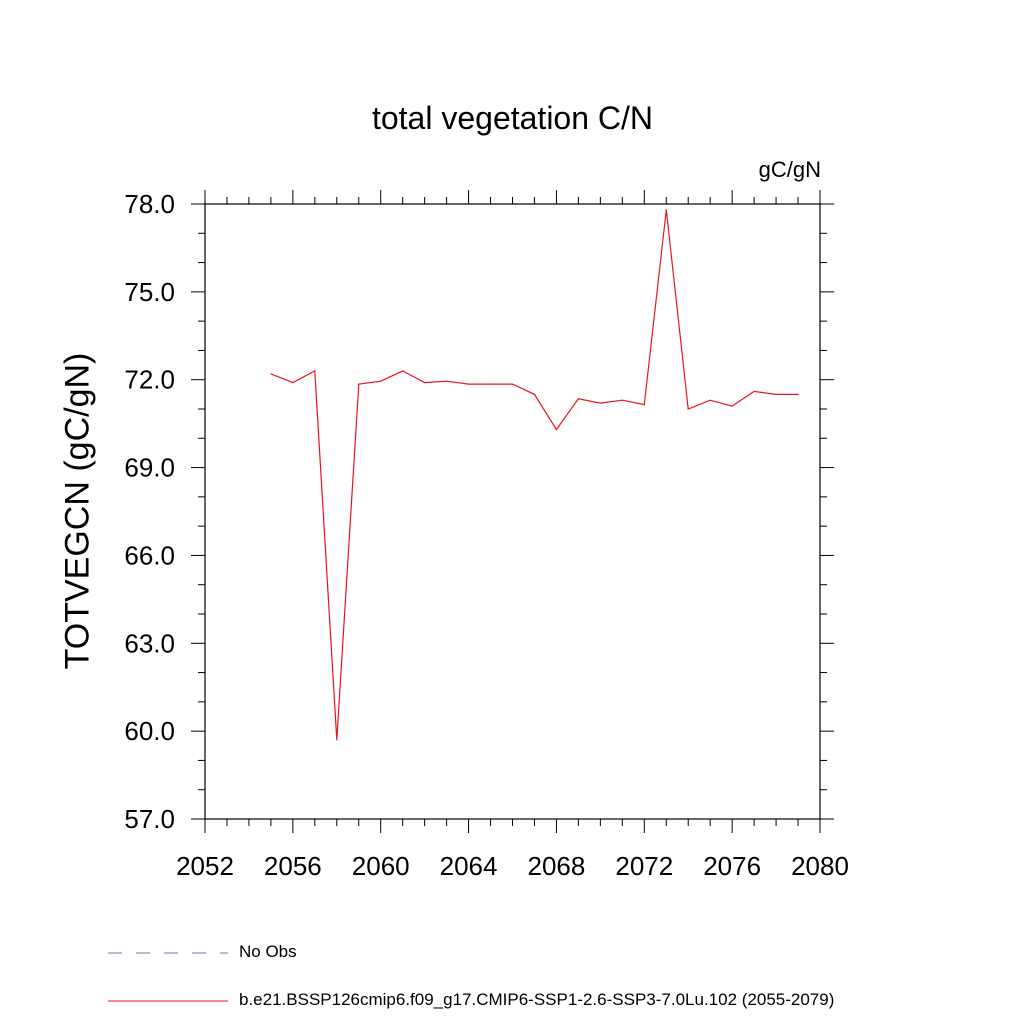 This screenshot has width=1024, height=1024. I want to click on x-tick-label: 2068, so click(557, 866).